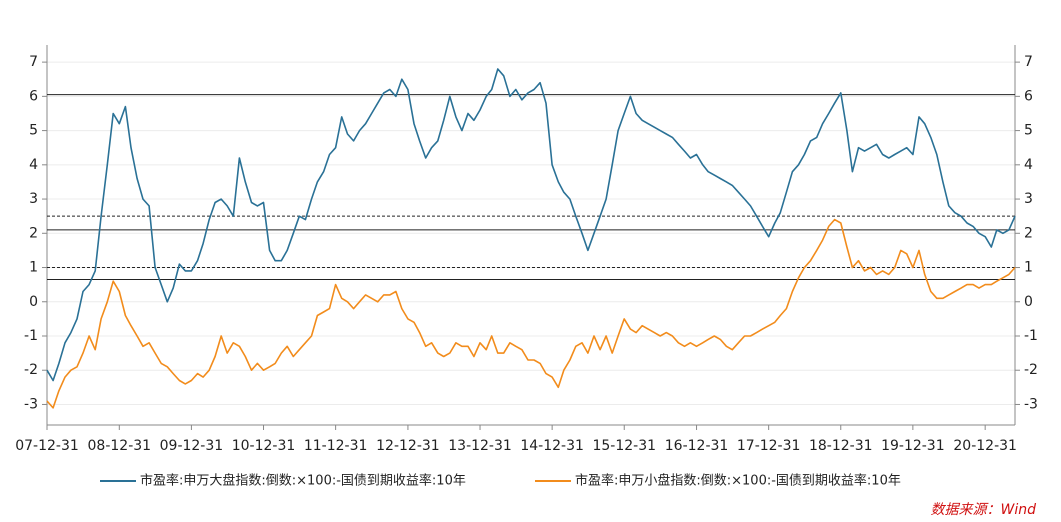  Describe the element at coordinates (33, 302) in the screenshot. I see `y-tick-label: 0` at that location.